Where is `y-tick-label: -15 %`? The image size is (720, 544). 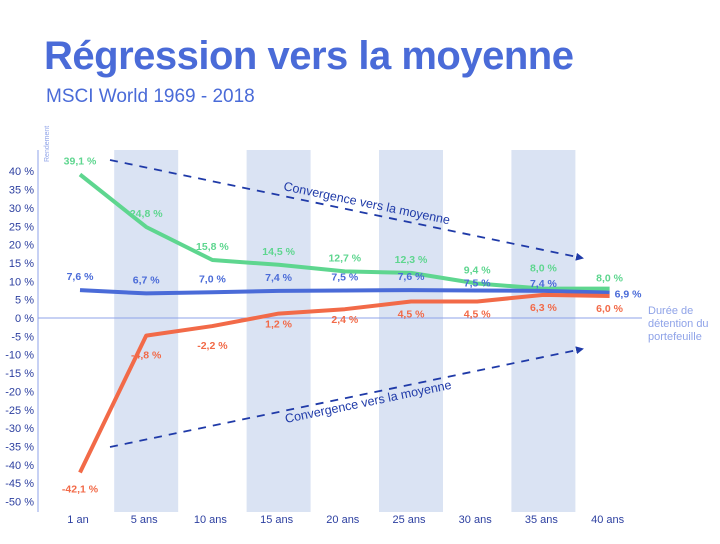 y-tick-label: -15 % is located at coordinates (19, 374).